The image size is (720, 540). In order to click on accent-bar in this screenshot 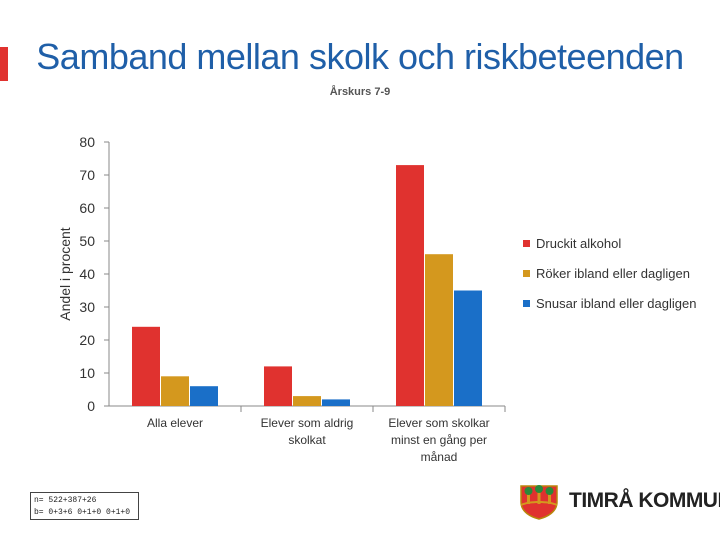, I will do `click(4, 64)`.